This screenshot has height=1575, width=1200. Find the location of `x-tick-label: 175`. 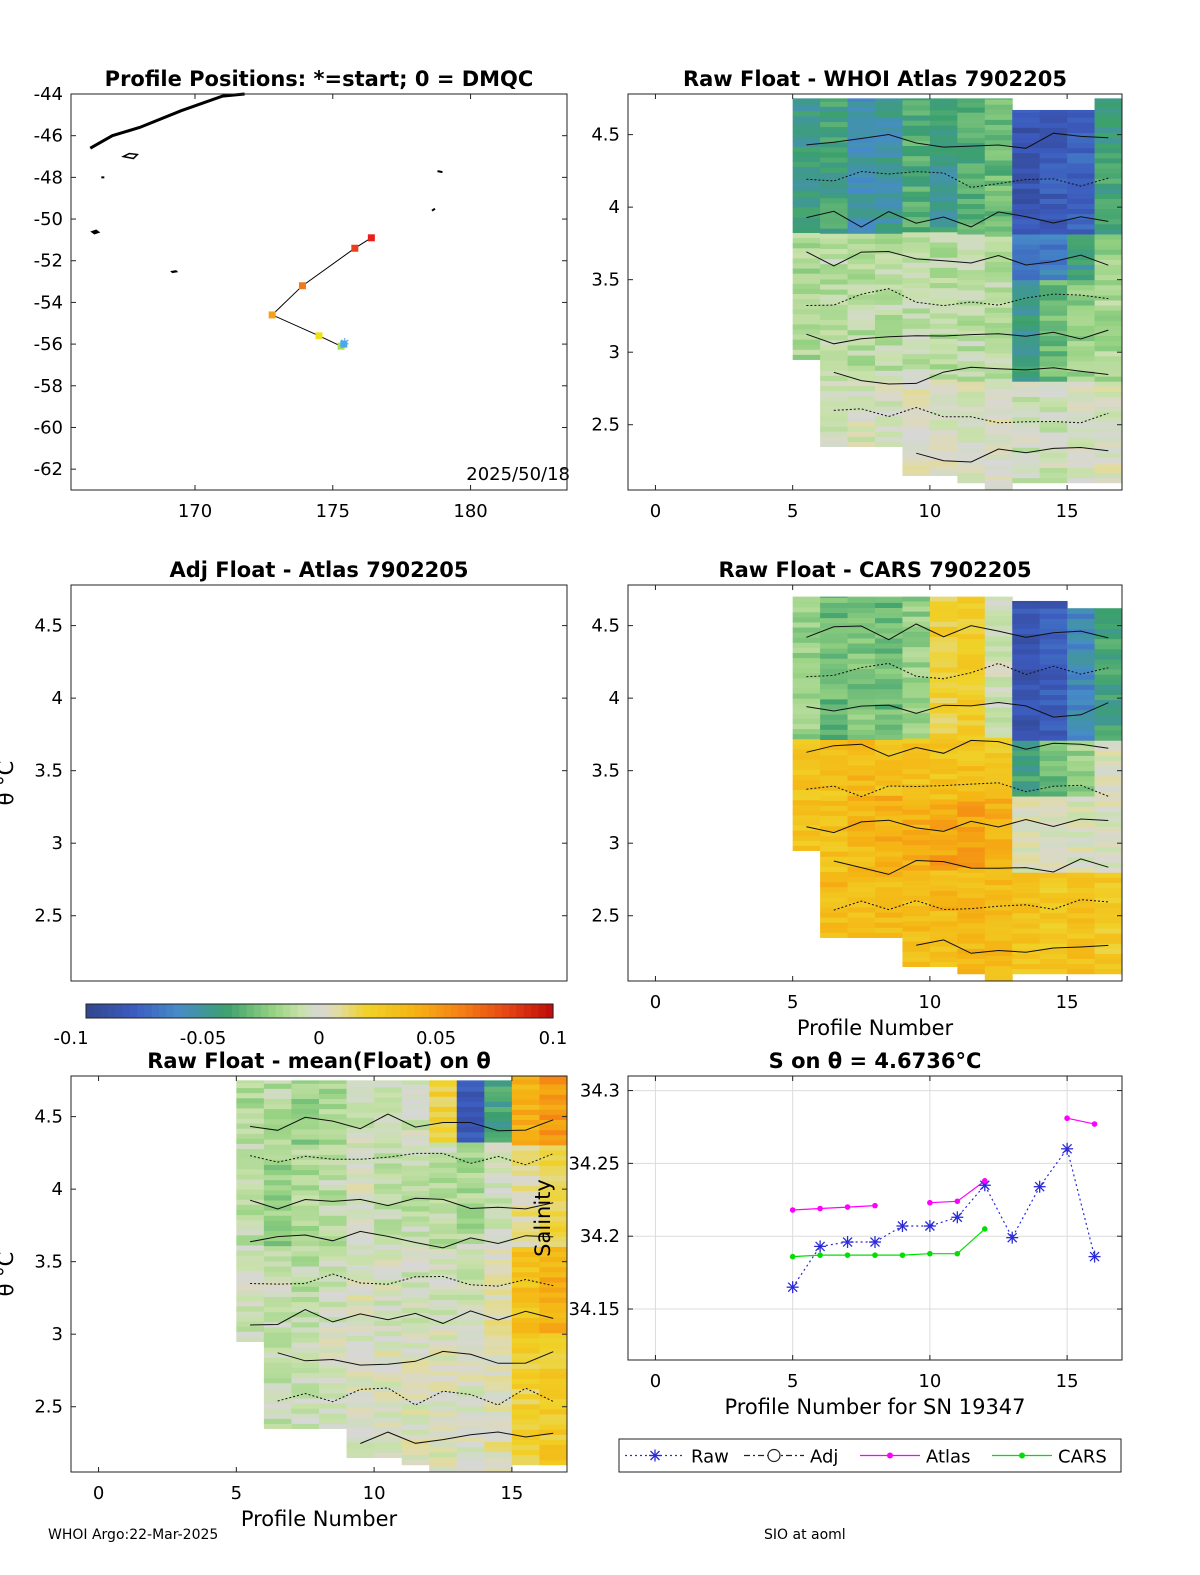

x-tick-label: 175 is located at coordinates (333, 511).